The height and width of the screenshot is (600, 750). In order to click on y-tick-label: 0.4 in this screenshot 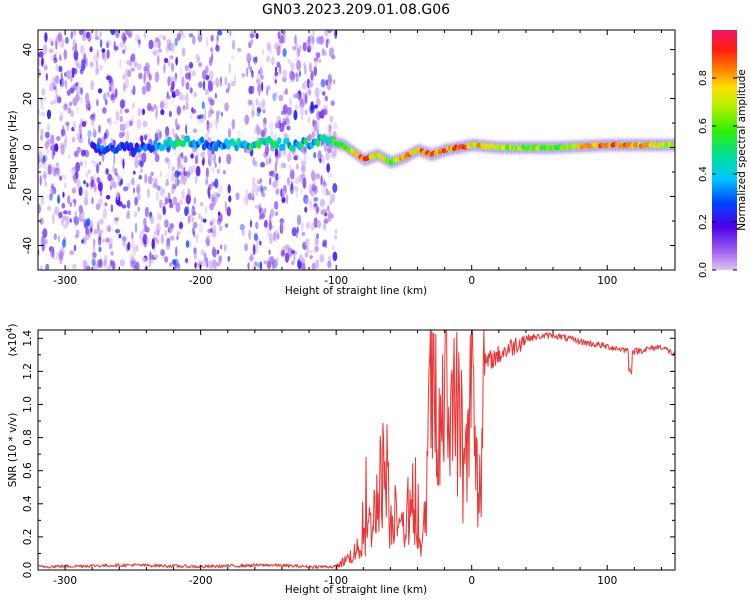, I will do `click(28, 503)`.